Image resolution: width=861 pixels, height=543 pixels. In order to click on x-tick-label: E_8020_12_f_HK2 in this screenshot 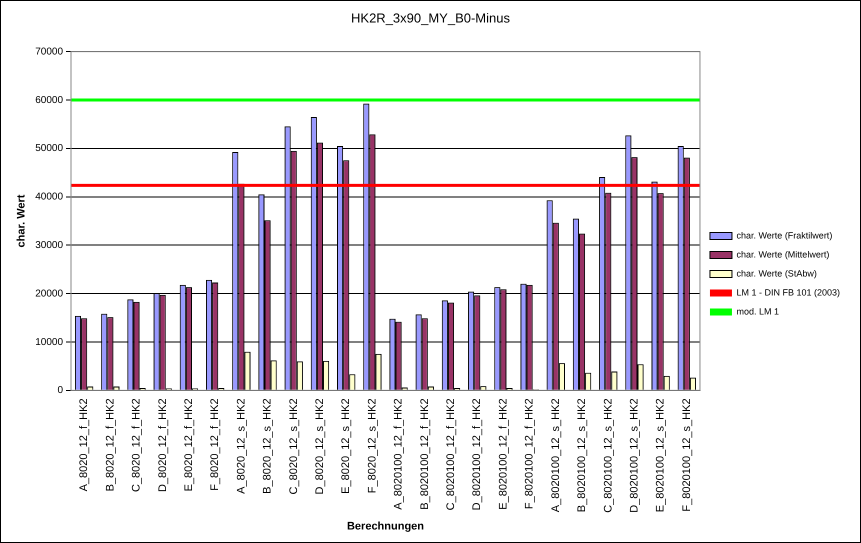, I will do `click(188, 445)`.